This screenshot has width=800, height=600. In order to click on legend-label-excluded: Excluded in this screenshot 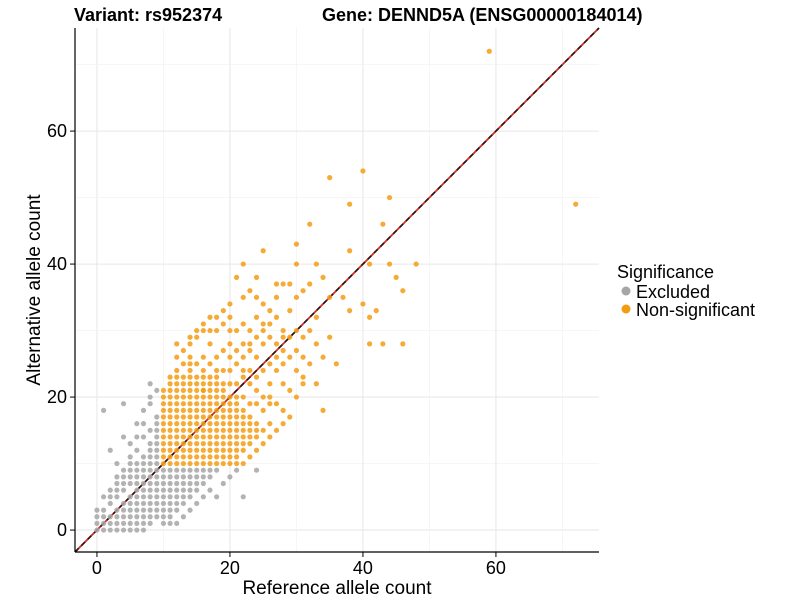, I will do `click(673, 292)`.